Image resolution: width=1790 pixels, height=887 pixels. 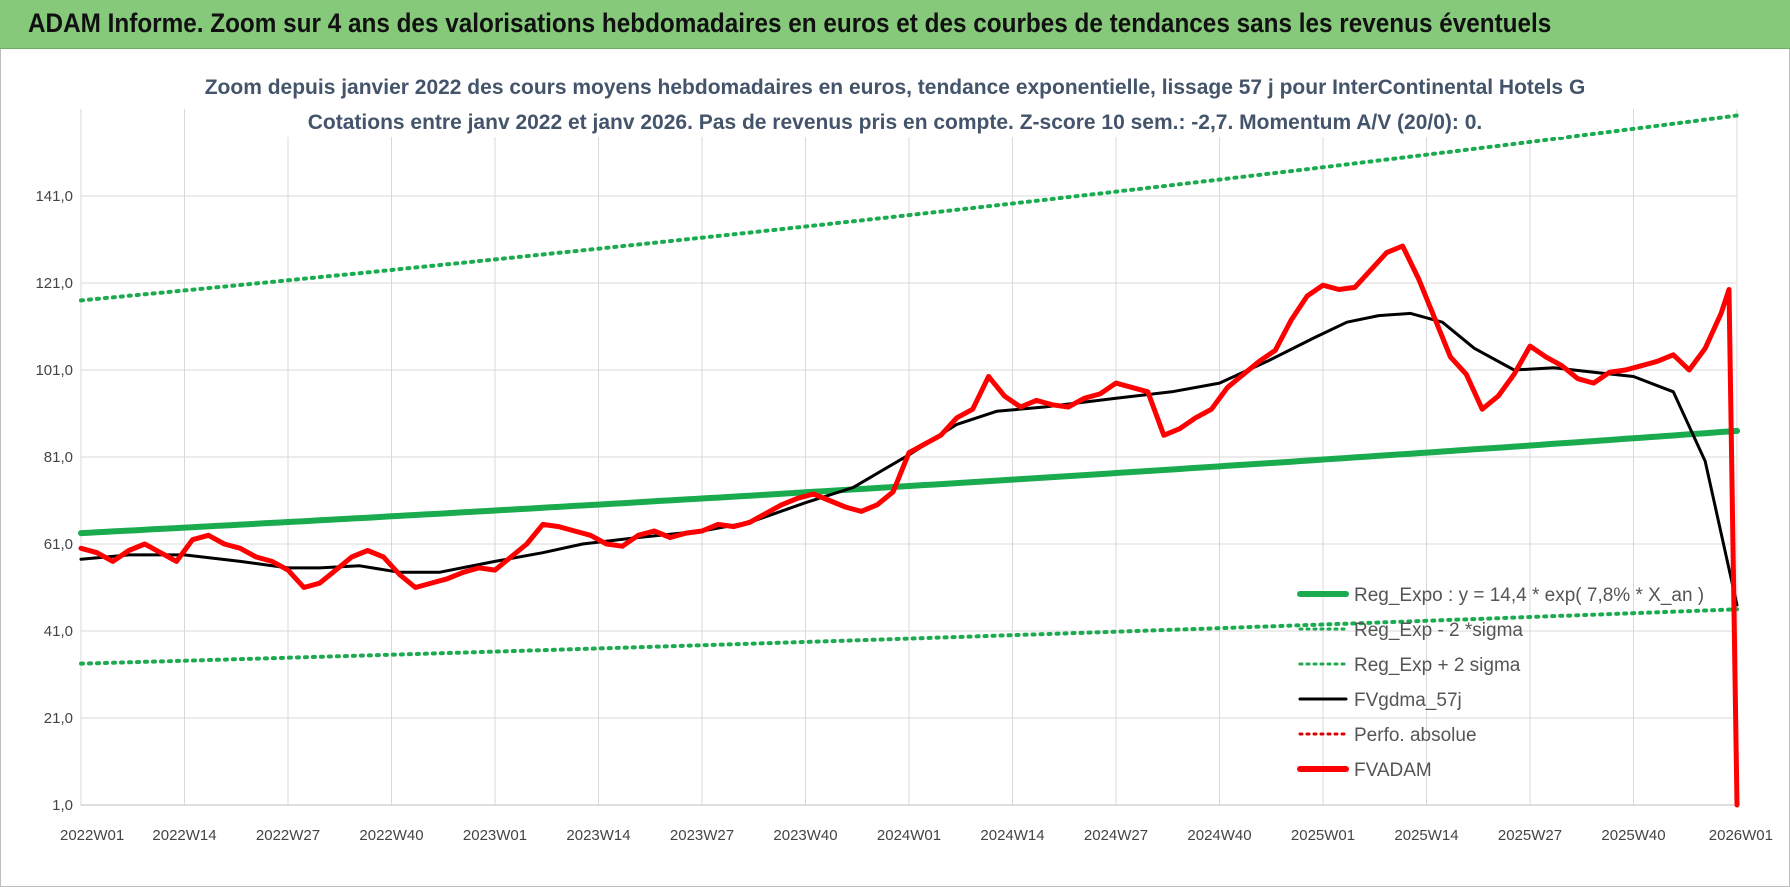 I want to click on x-tick-label: 2024W01, so click(x=909, y=835).